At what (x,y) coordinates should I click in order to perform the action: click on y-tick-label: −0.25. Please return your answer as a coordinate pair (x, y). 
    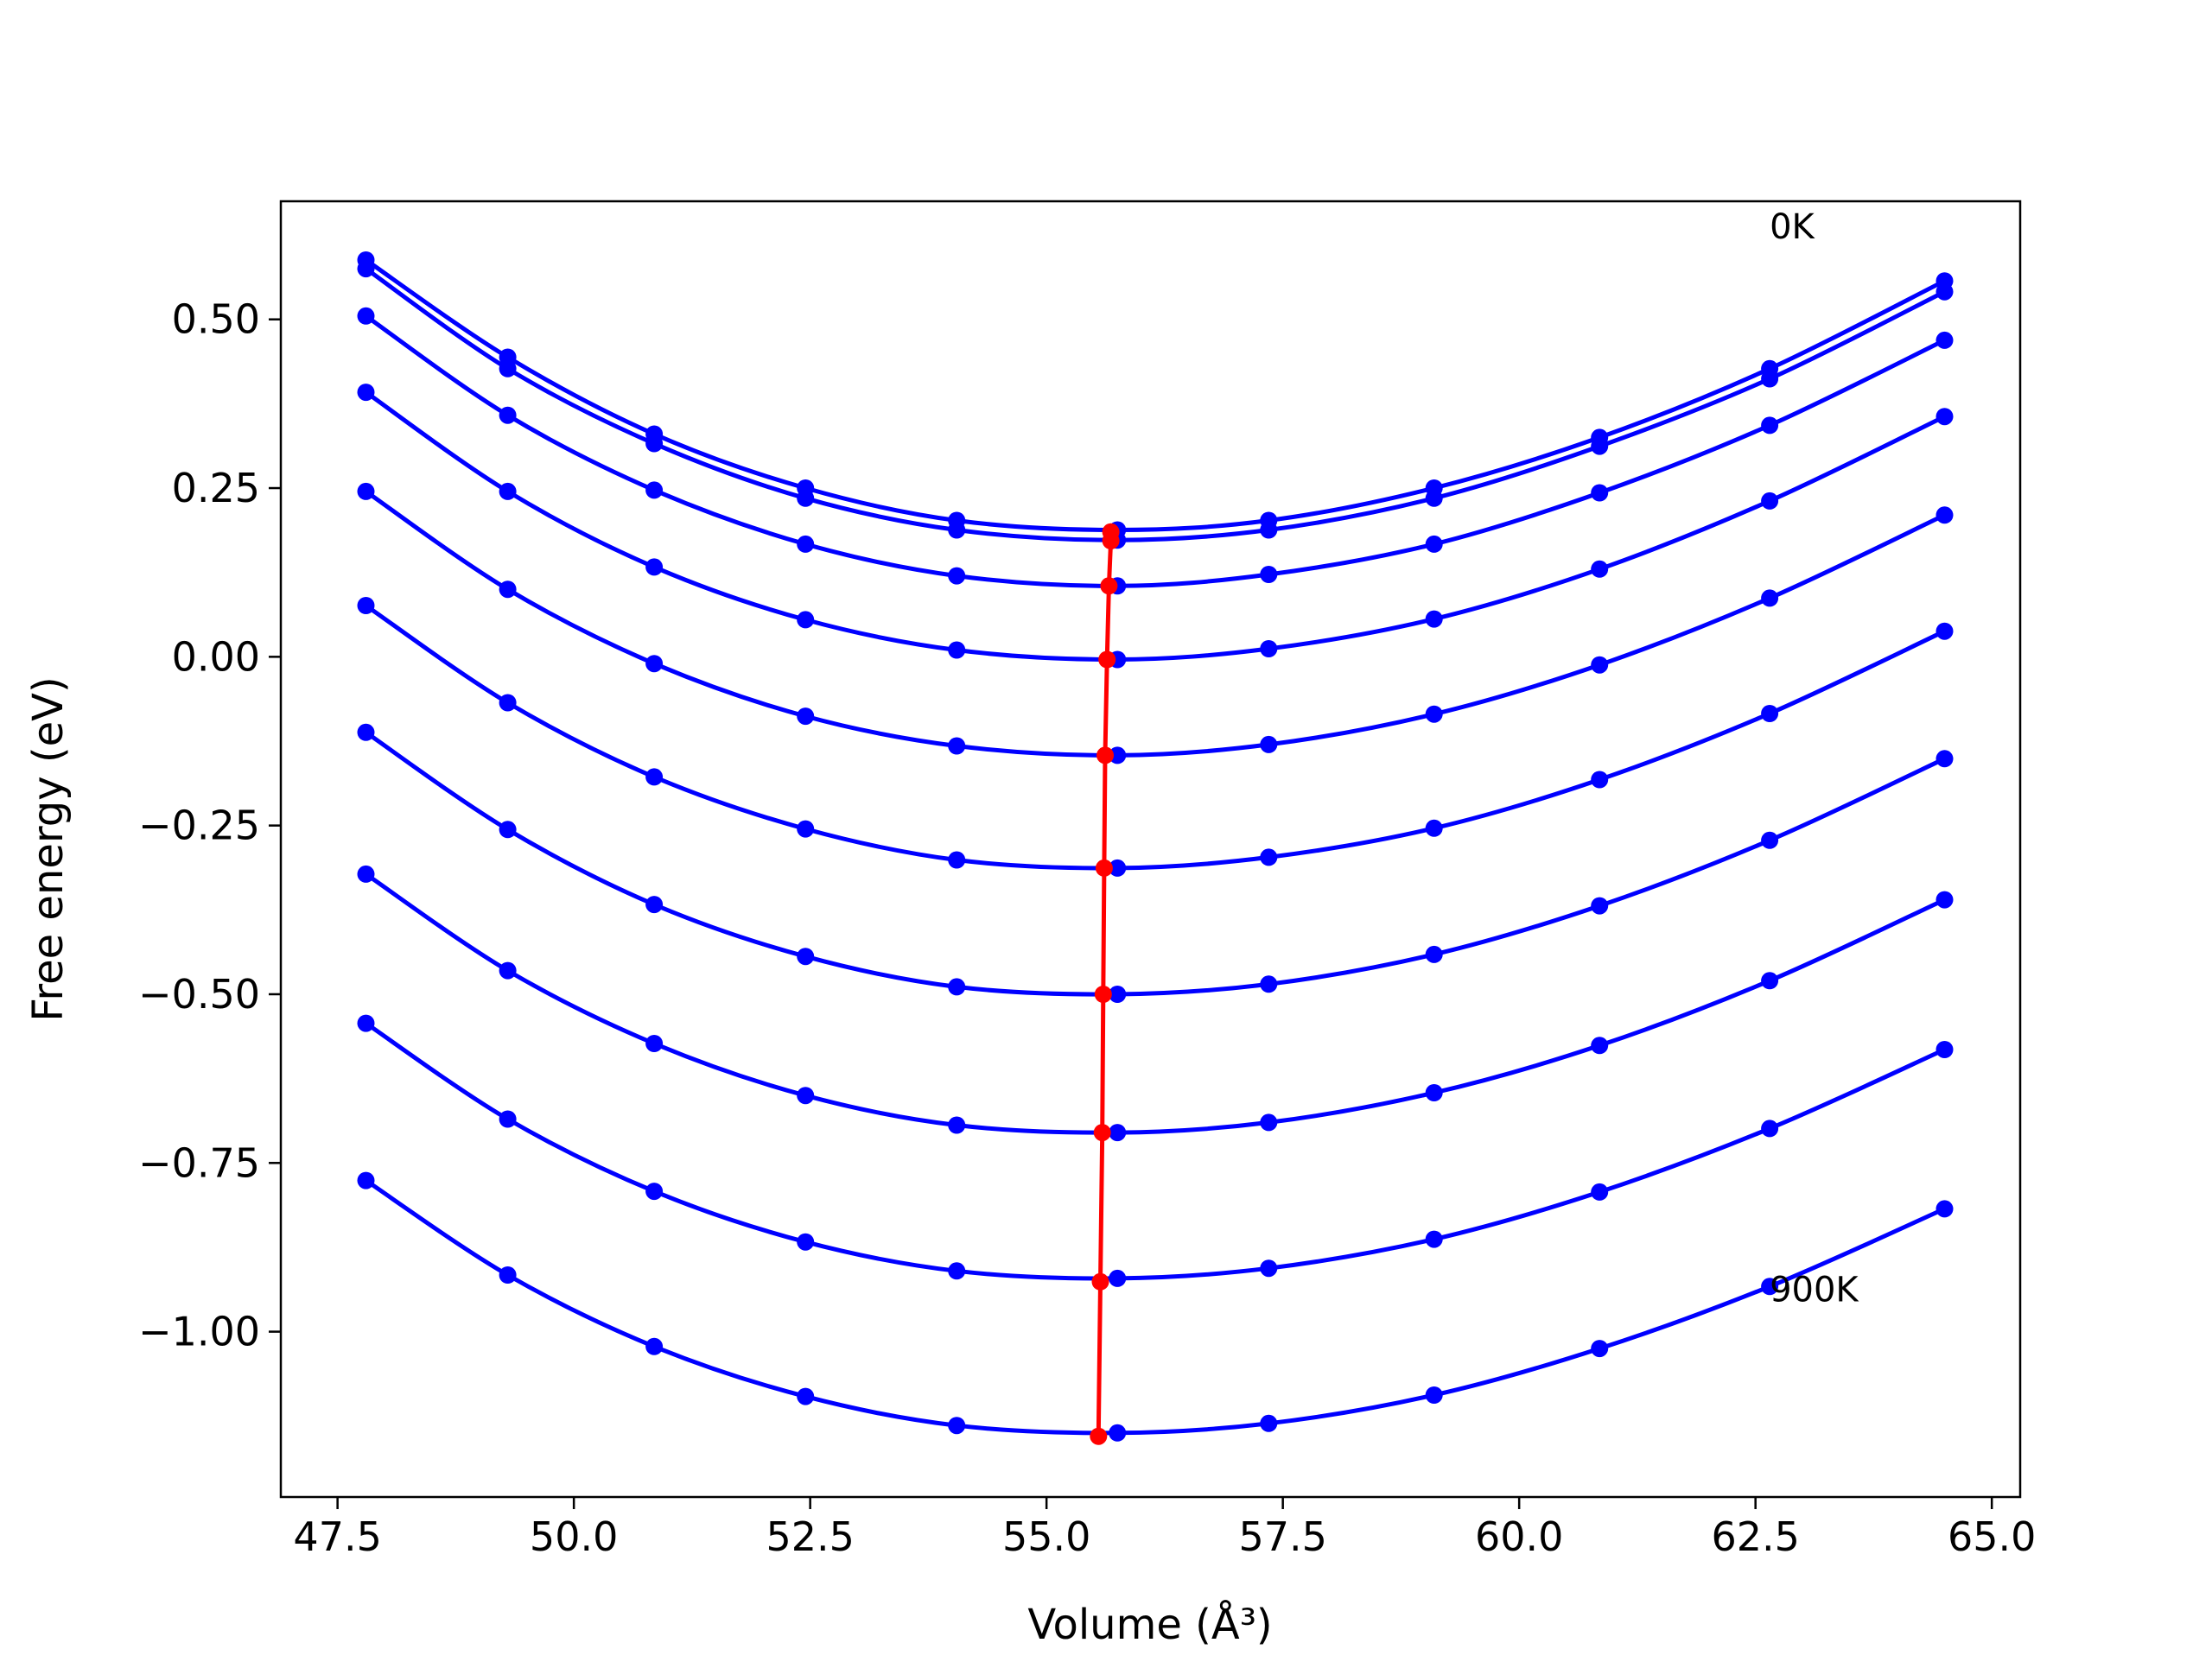
    Looking at the image, I should click on (199, 825).